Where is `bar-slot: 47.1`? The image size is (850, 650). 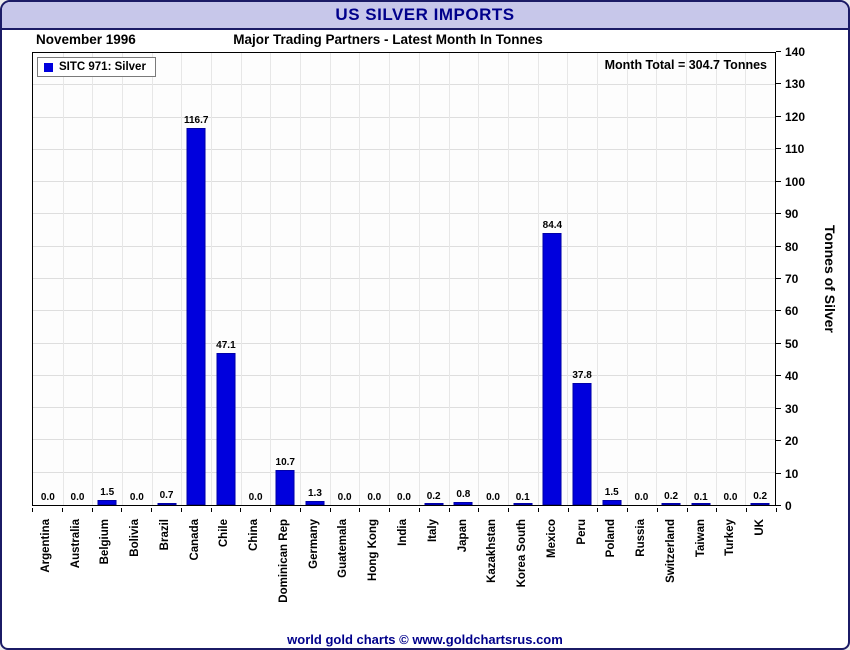
bar-slot: 47.1 is located at coordinates (226, 279).